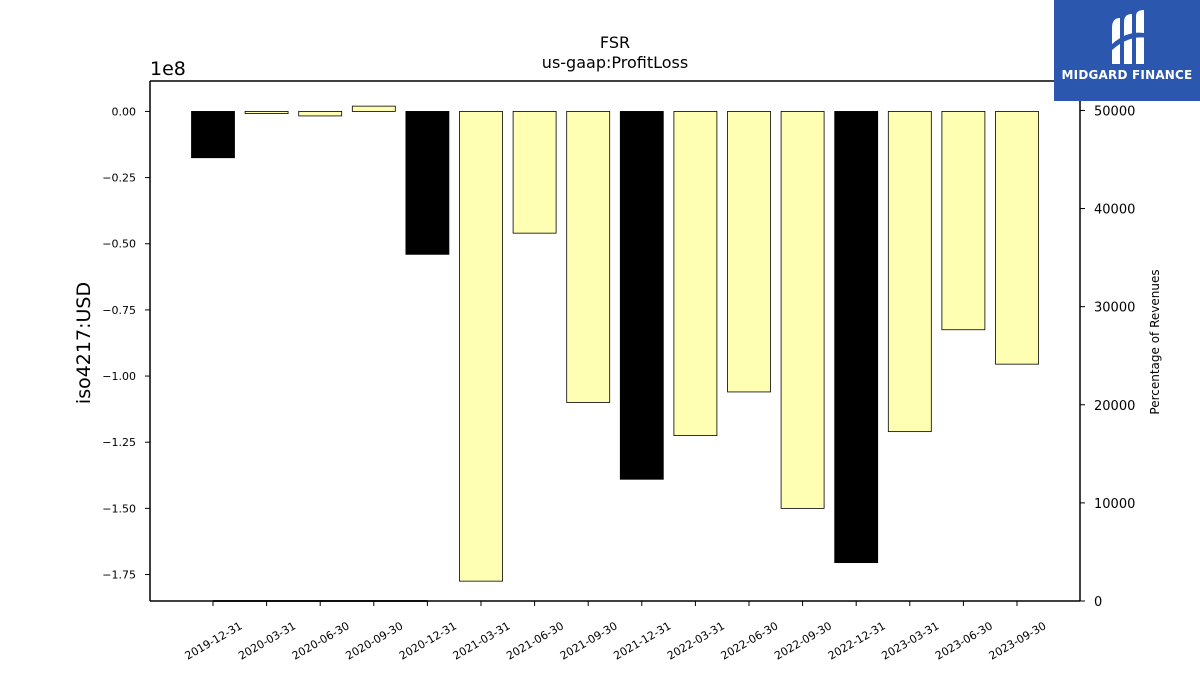 The width and height of the screenshot is (1200, 675). Describe the element at coordinates (119, 575) in the screenshot. I see `y-tick-label: −1.75` at that location.